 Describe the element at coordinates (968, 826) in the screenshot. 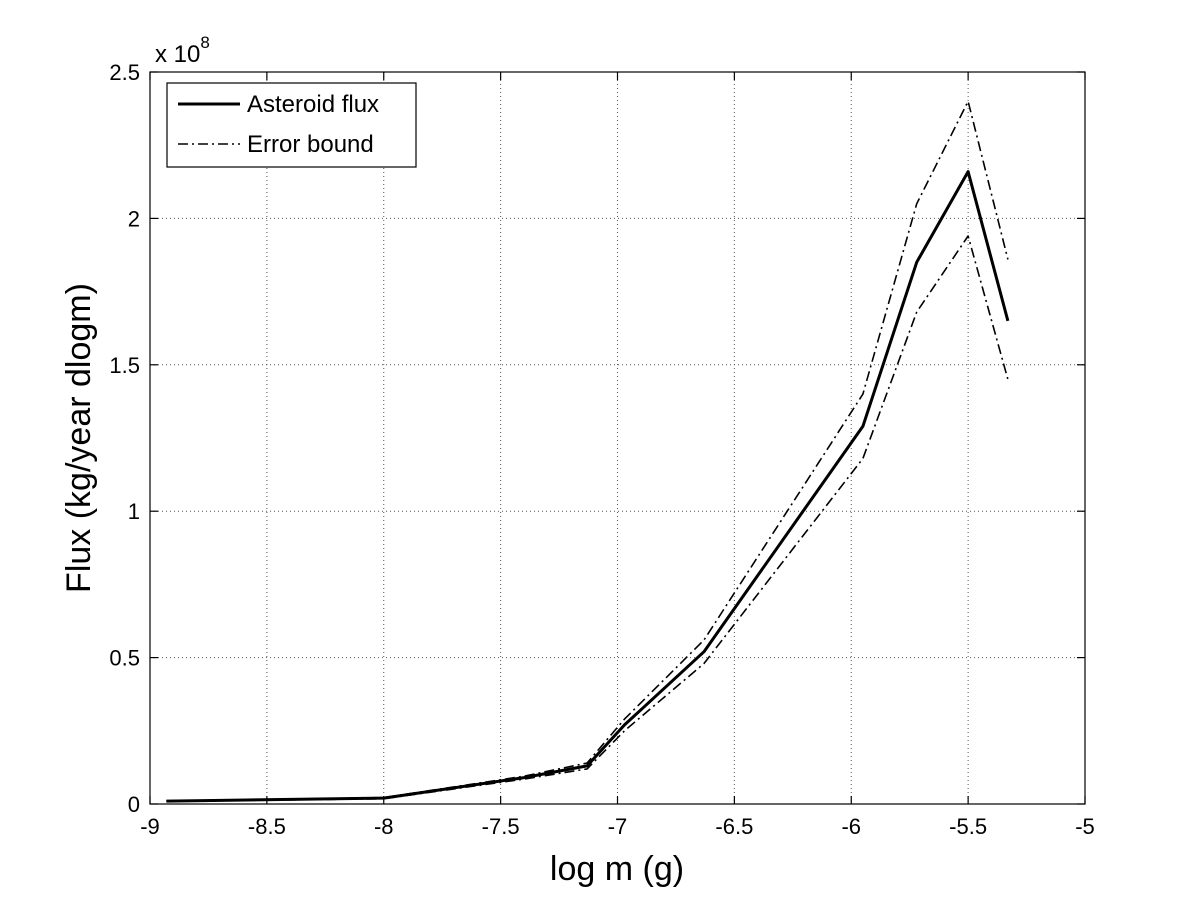

I see `x-tick-label: -5.5` at that location.